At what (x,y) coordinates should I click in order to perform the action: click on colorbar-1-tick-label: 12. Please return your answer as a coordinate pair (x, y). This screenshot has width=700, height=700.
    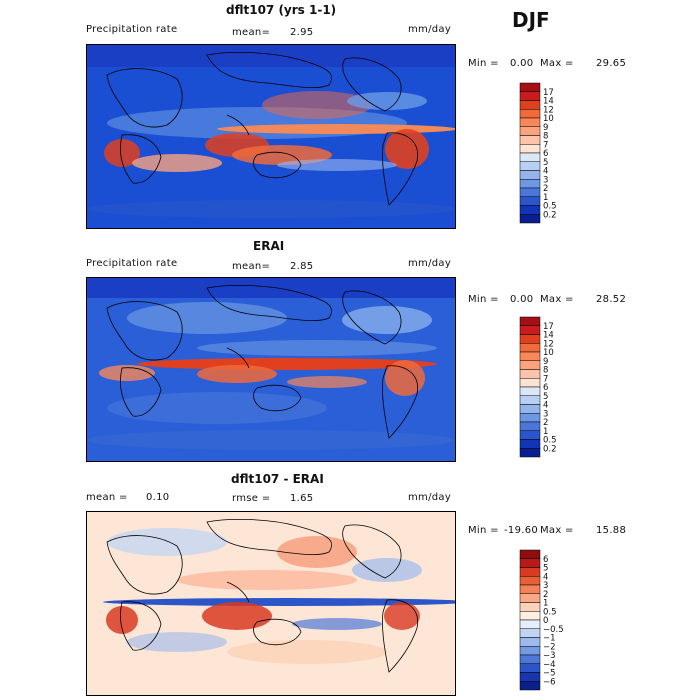
    Looking at the image, I should click on (548, 110).